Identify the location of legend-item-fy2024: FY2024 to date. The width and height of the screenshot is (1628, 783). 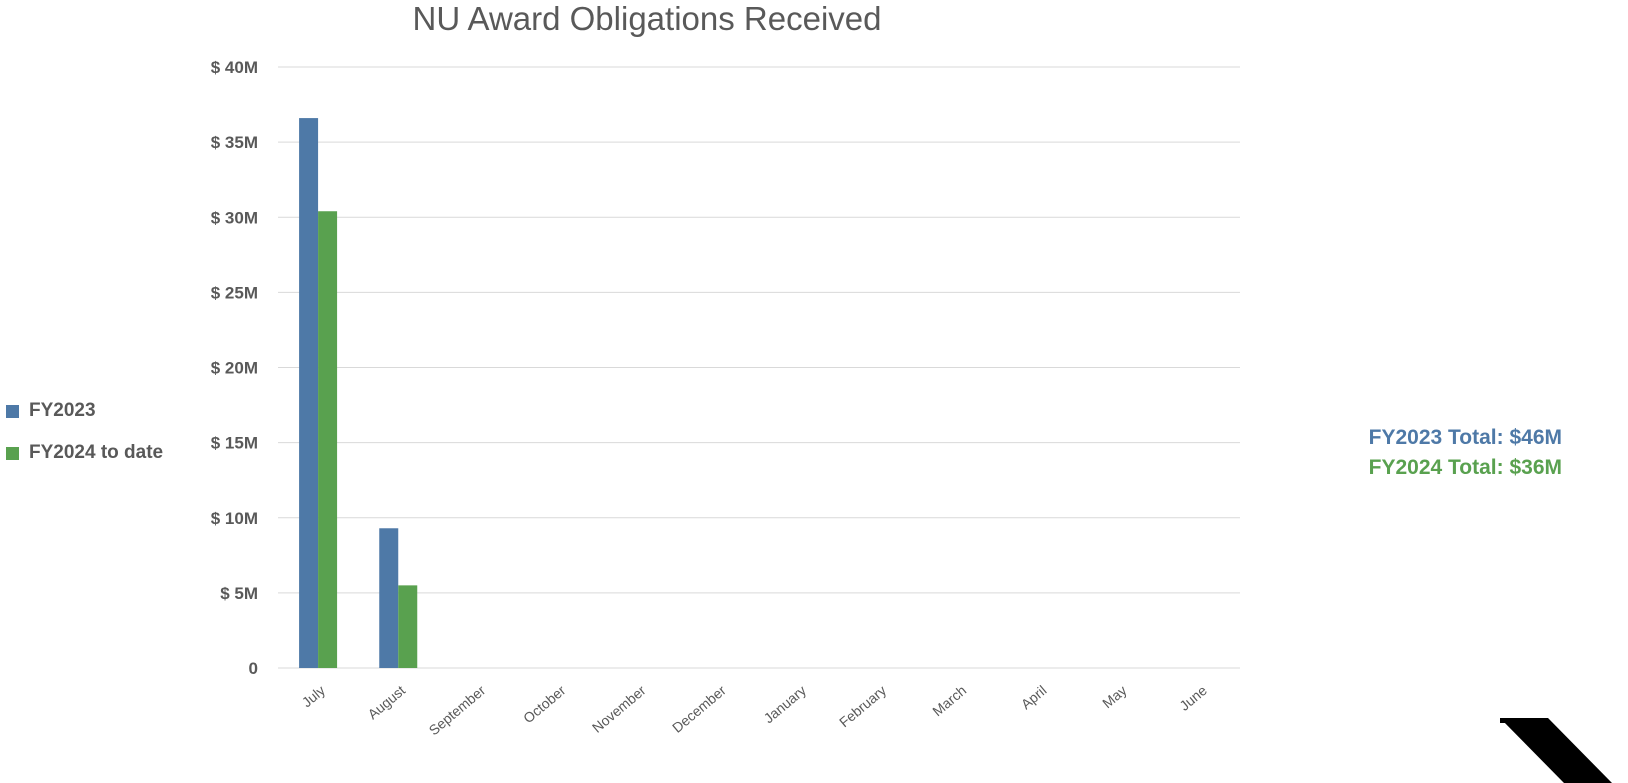
(84, 453).